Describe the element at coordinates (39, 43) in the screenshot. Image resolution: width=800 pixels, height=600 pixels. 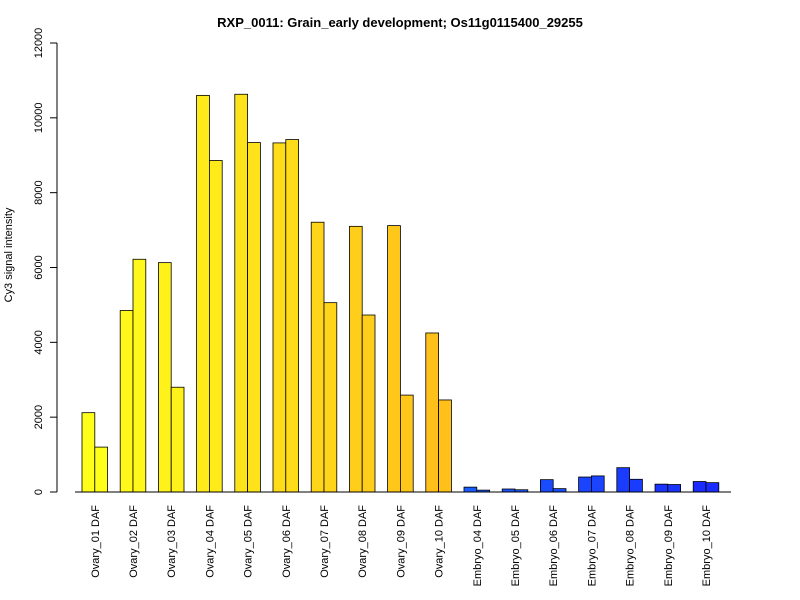
I see `y-tick-label: 12000` at that location.